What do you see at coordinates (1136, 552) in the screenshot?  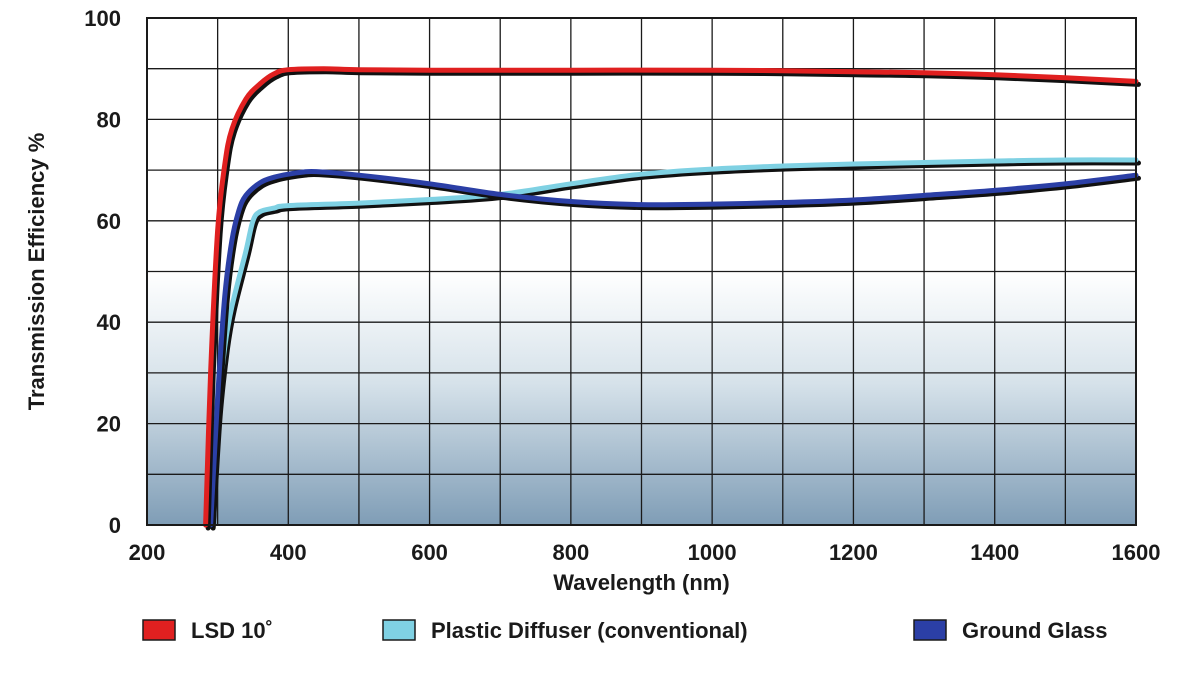 I see `x-tick-label: 1600` at bounding box center [1136, 552].